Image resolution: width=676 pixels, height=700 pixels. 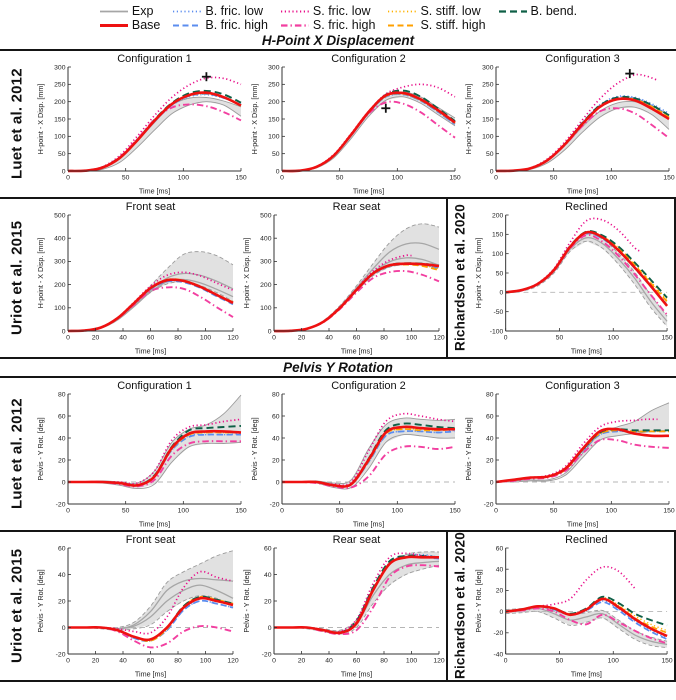 What do you see at coordinates (327, 25) in the screenshot?
I see `legend-item-s-fric-high: S. fric. high` at bounding box center [327, 25].